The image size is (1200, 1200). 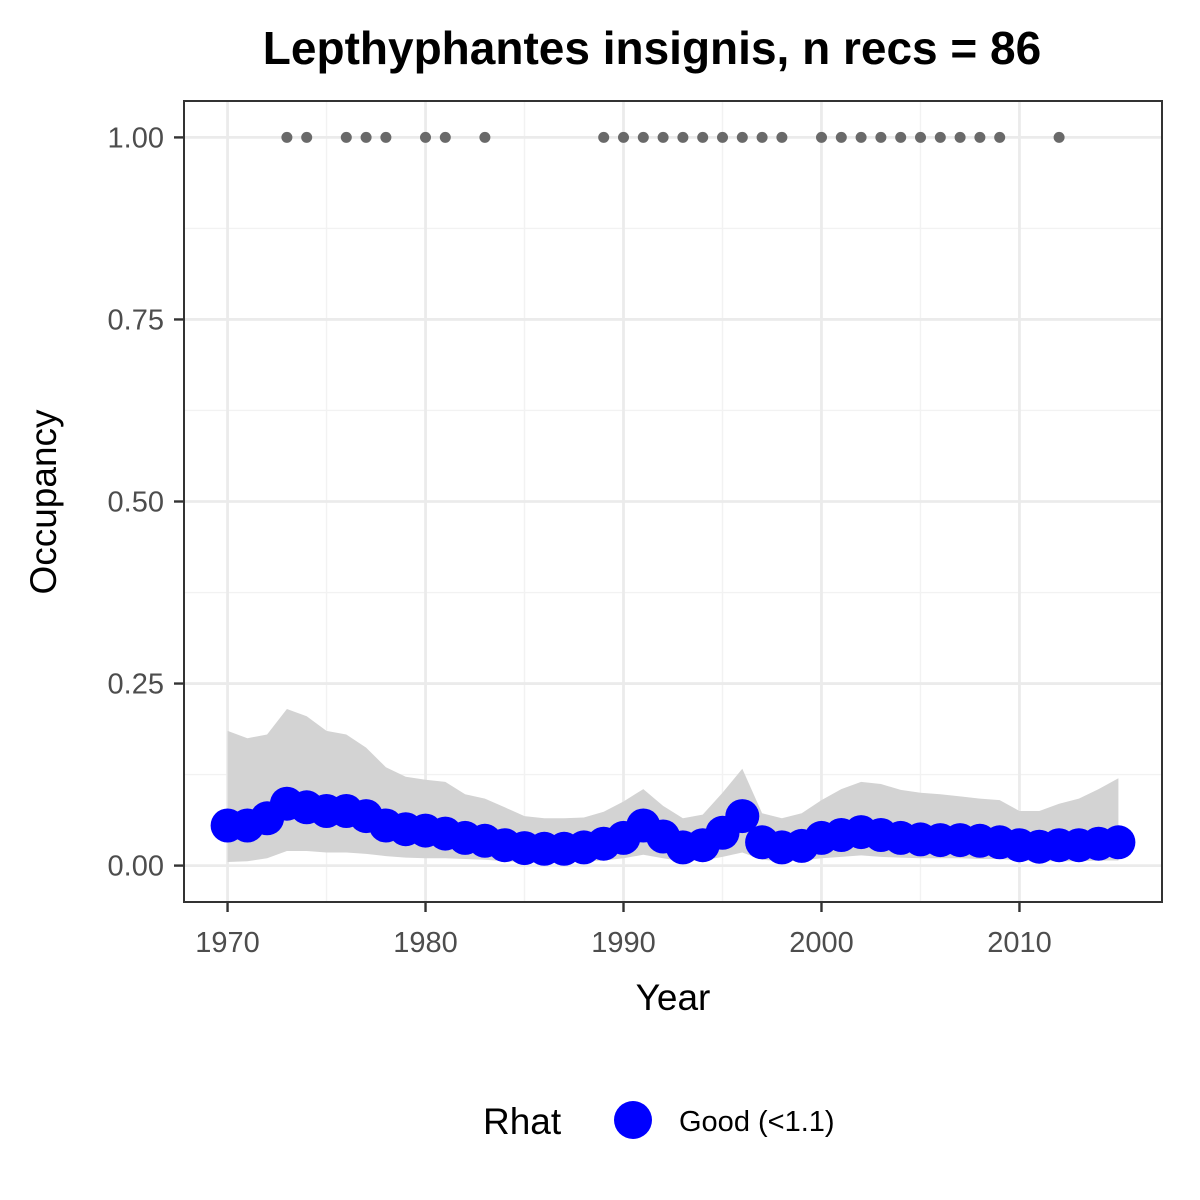 What do you see at coordinates (1019, 943) in the screenshot?
I see `x-tick-label: 2010` at bounding box center [1019, 943].